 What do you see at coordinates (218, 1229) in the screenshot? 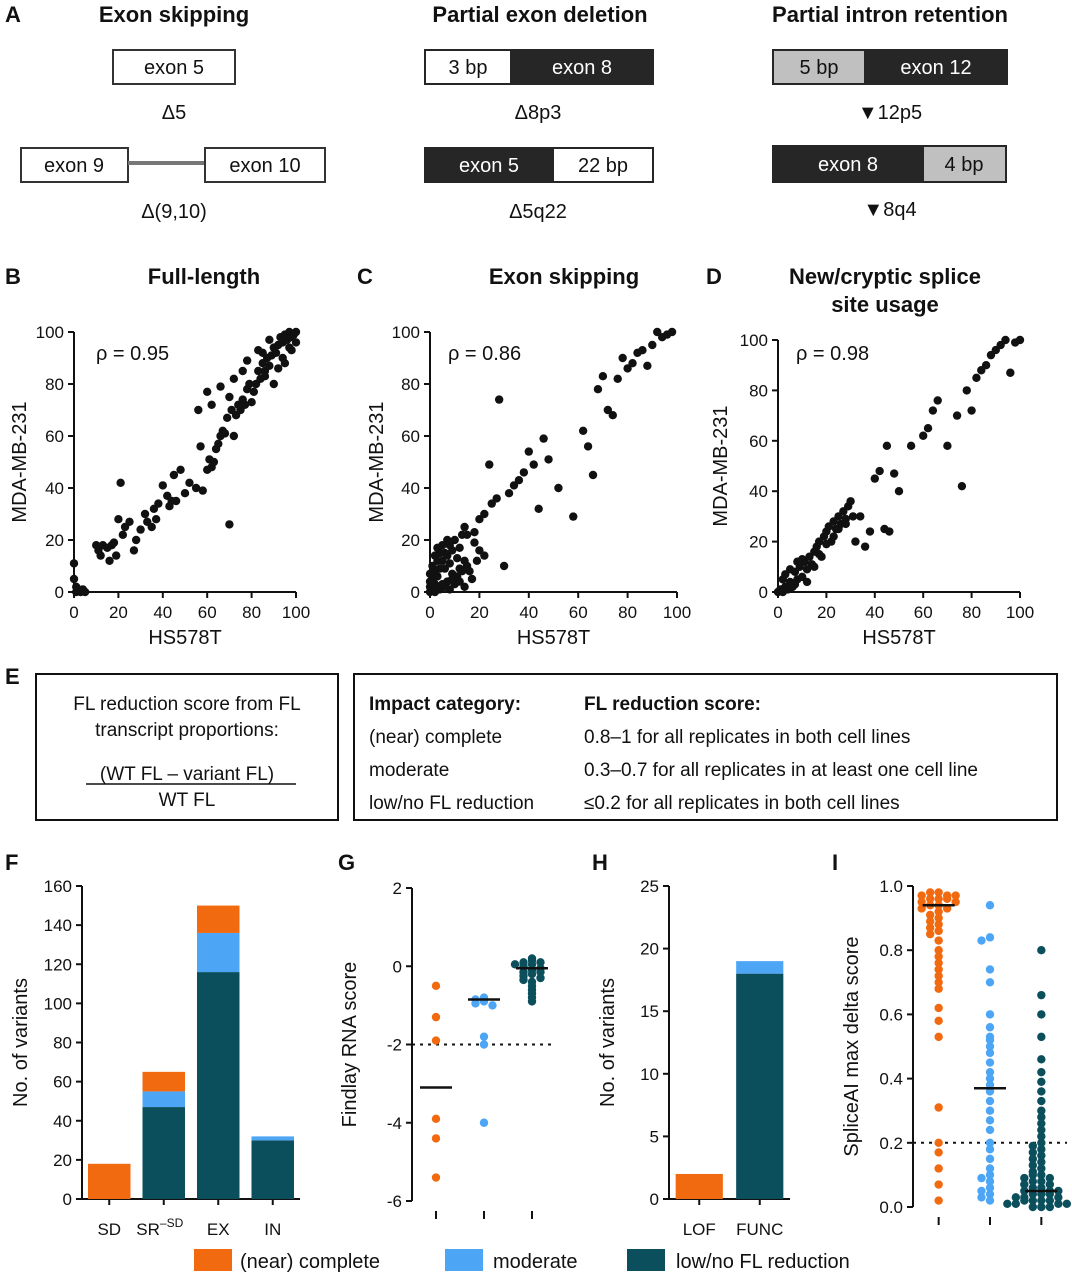
I see `panel-f-x-tick-label: EX` at bounding box center [218, 1229].